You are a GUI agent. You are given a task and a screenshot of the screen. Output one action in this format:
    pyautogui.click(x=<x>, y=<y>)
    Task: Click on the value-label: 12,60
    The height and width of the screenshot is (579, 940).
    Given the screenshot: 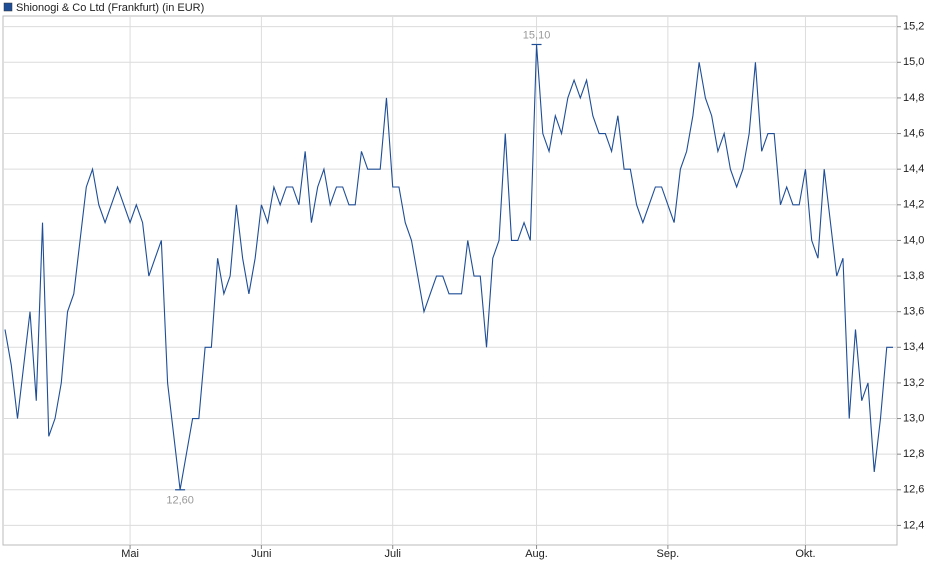 What is the action you would take?
    pyautogui.click(x=180, y=501)
    